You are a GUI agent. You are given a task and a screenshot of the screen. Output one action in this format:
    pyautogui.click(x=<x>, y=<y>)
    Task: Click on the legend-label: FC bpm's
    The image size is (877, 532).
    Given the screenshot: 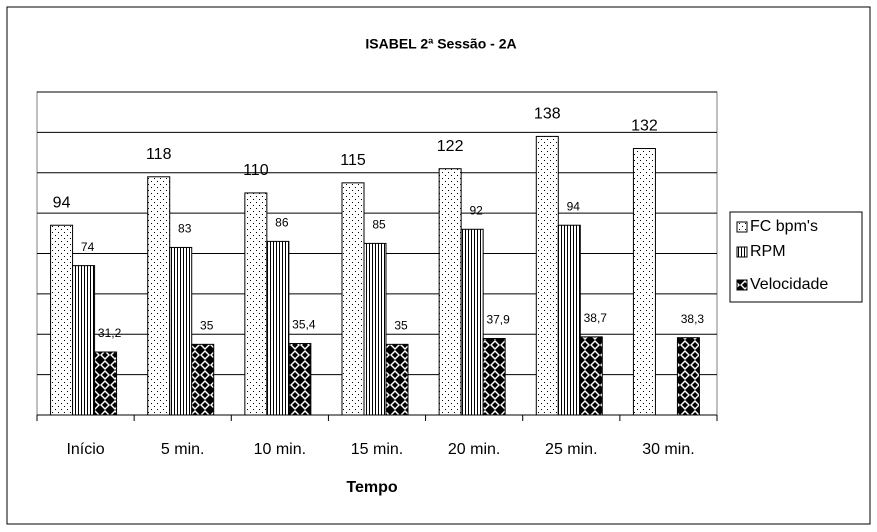 What is the action you would take?
    pyautogui.click(x=784, y=226)
    